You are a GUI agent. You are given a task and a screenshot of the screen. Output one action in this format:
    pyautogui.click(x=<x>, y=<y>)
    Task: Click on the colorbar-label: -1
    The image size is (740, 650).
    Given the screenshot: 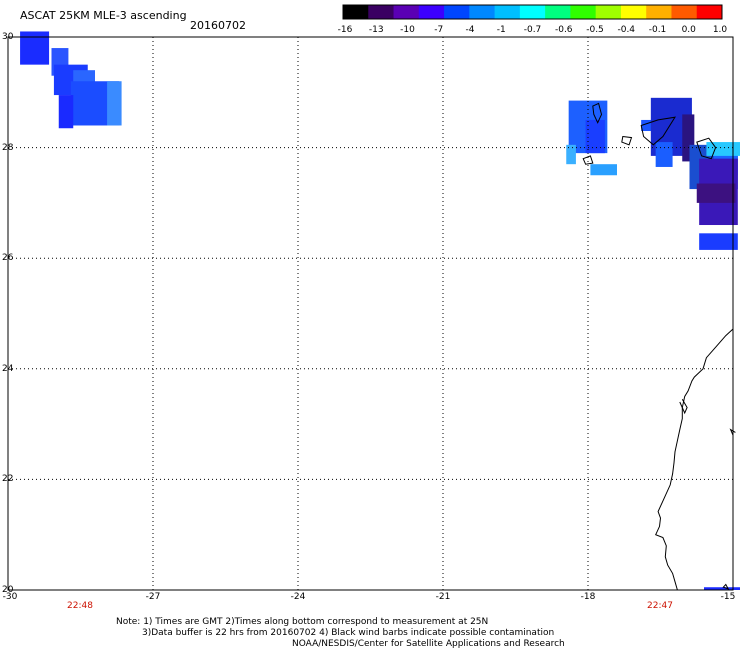 What is the action you would take?
    pyautogui.click(x=501, y=30)
    